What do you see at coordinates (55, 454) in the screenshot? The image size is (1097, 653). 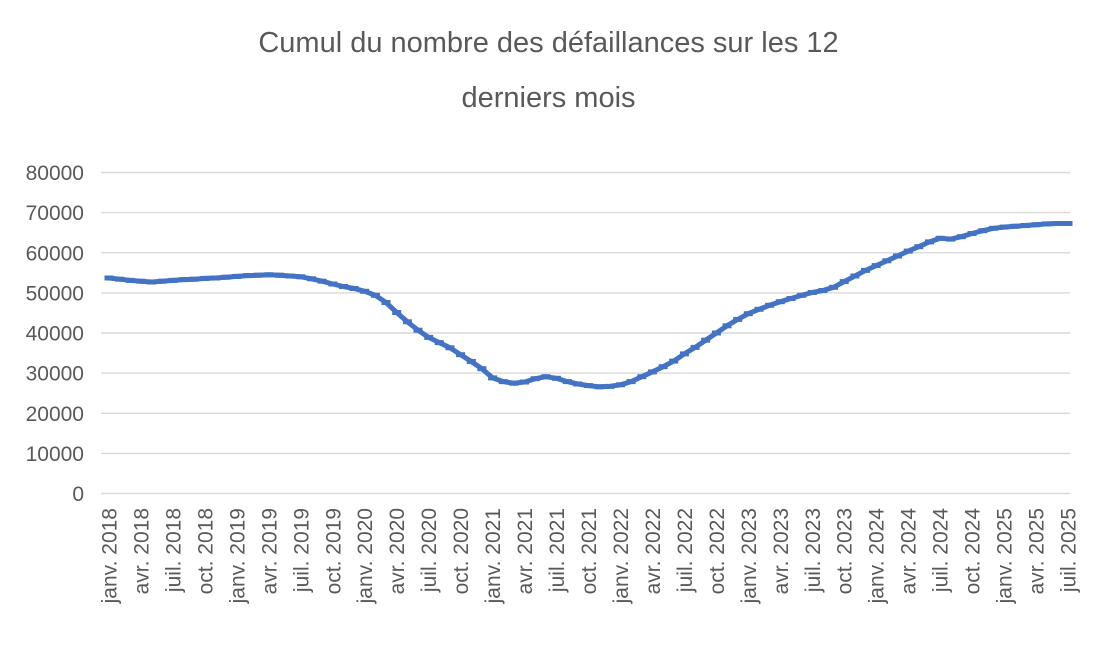 I see `y-axis-tick-label: 10000` at bounding box center [55, 454].